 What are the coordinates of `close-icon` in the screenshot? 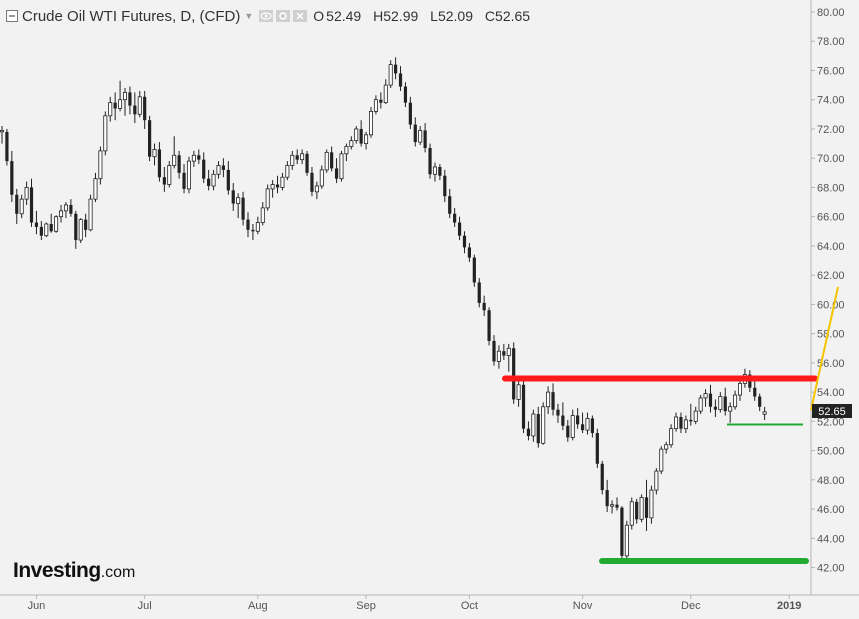 It's located at (300, 16).